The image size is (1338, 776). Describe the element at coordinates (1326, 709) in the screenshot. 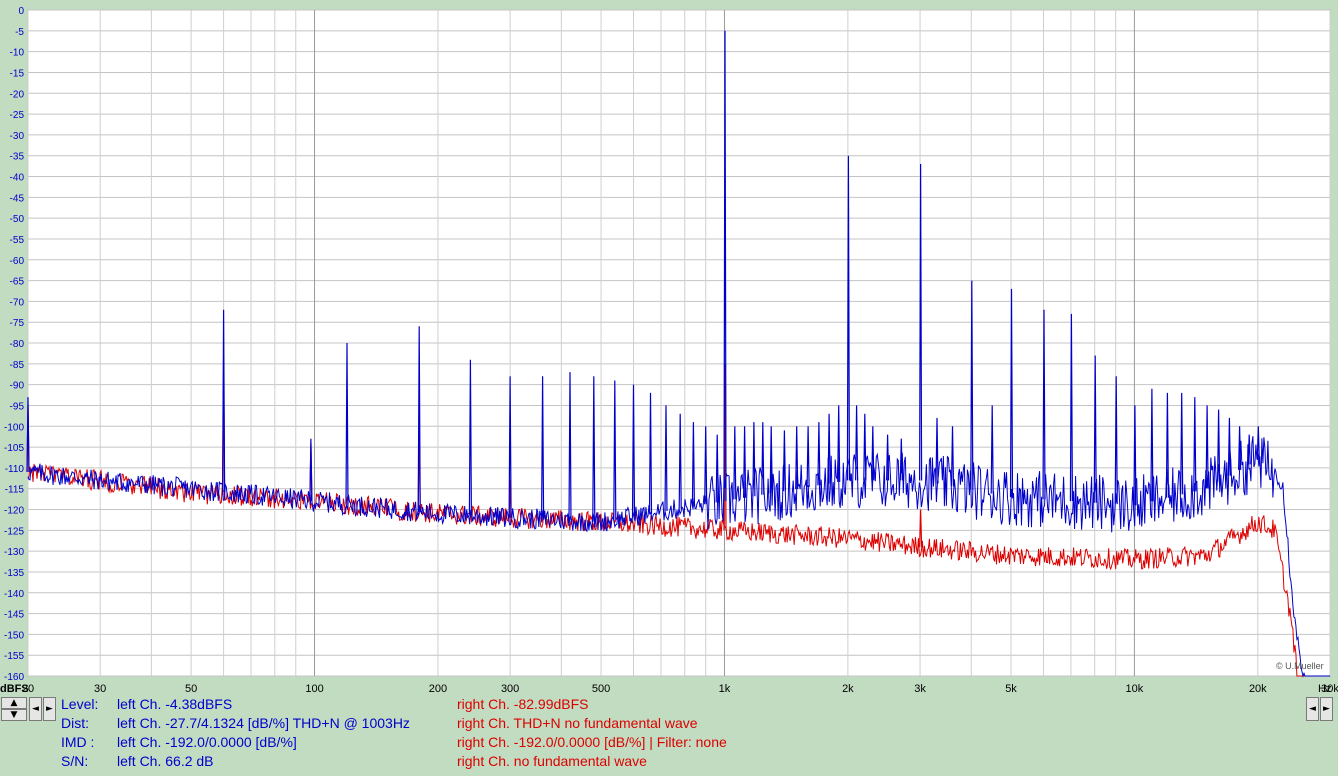

I see `pan-right-button: ►` at that location.